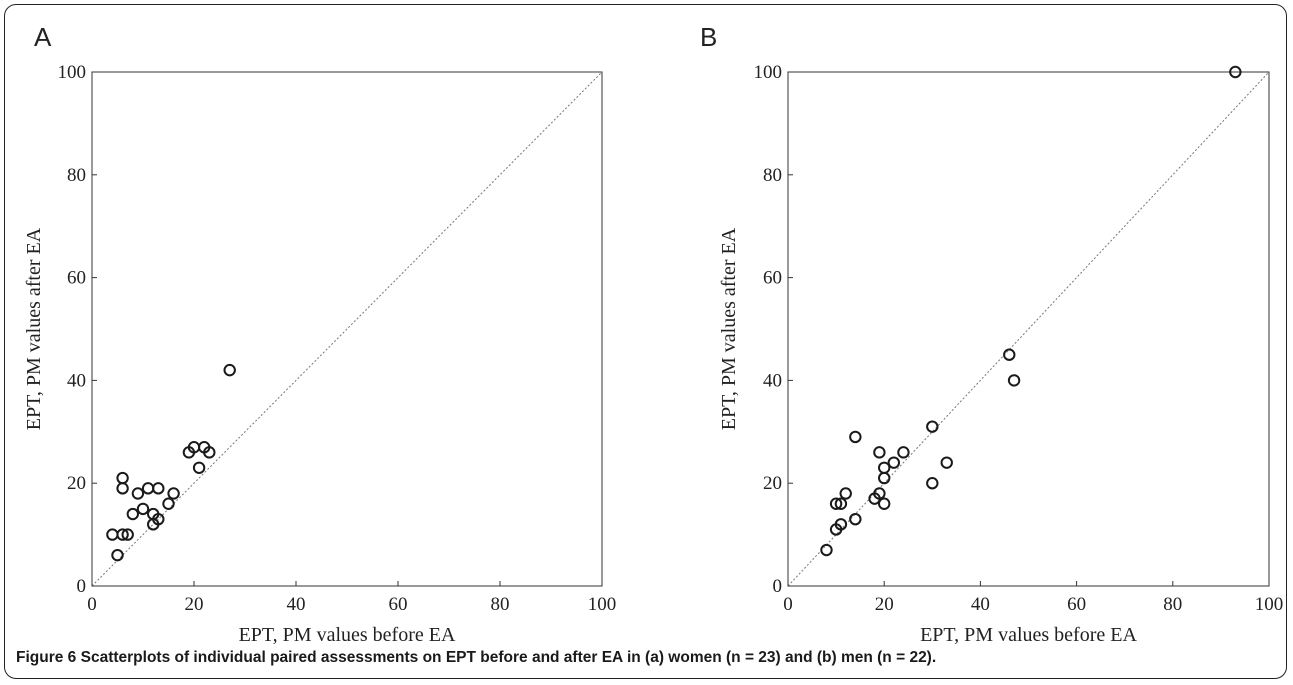 Image resolution: width=1293 pixels, height=685 pixels. I want to click on panel-b-x-axis-label: EPT, PM values before EA, so click(1028, 635).